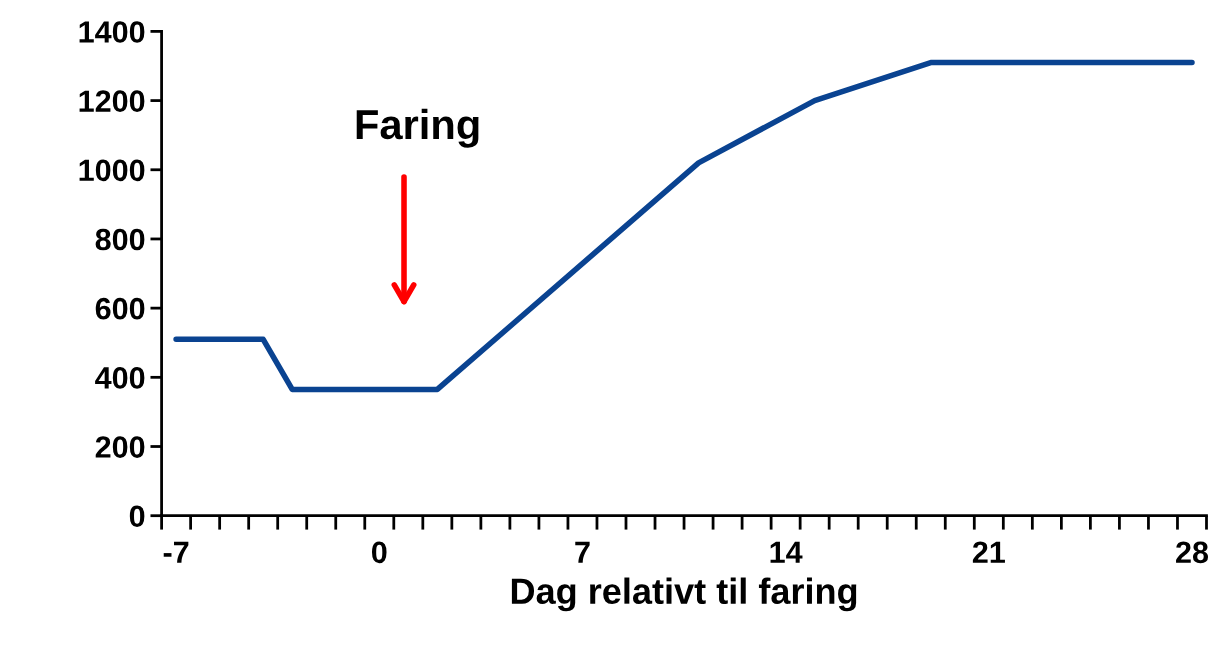 This screenshot has width=1215, height=668. Describe the element at coordinates (1192, 552) in the screenshot. I see `x-tick-label: 28` at that location.